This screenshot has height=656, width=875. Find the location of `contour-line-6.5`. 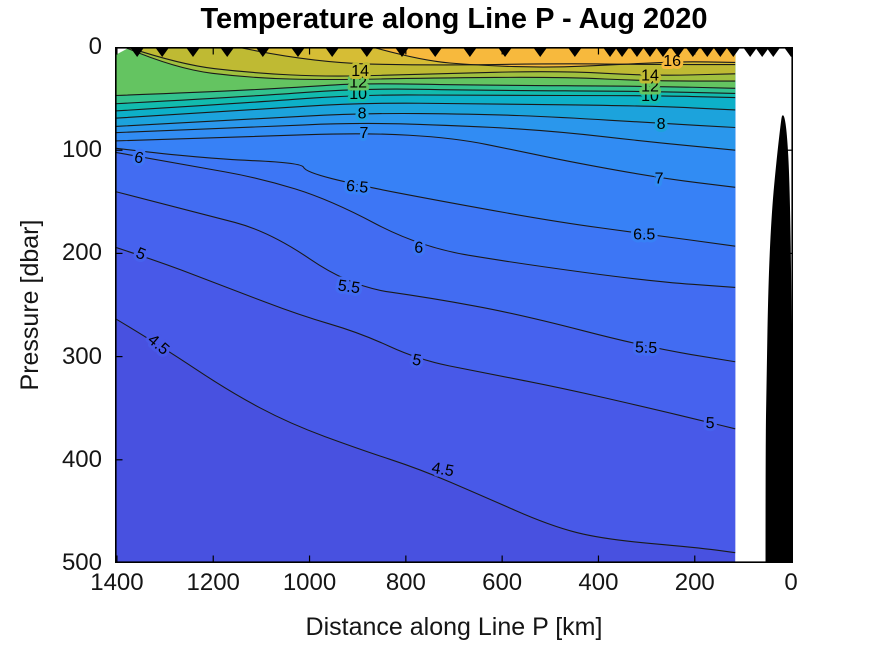

contour-line-6.5 is located at coordinates (425, 197).